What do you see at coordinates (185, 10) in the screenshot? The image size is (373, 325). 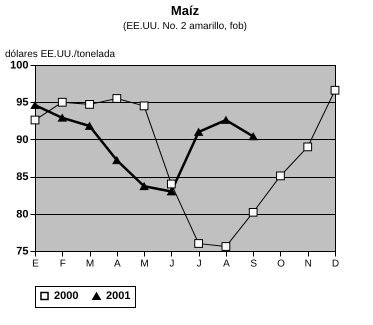 I see `chart-title: Maíz` at bounding box center [185, 10].